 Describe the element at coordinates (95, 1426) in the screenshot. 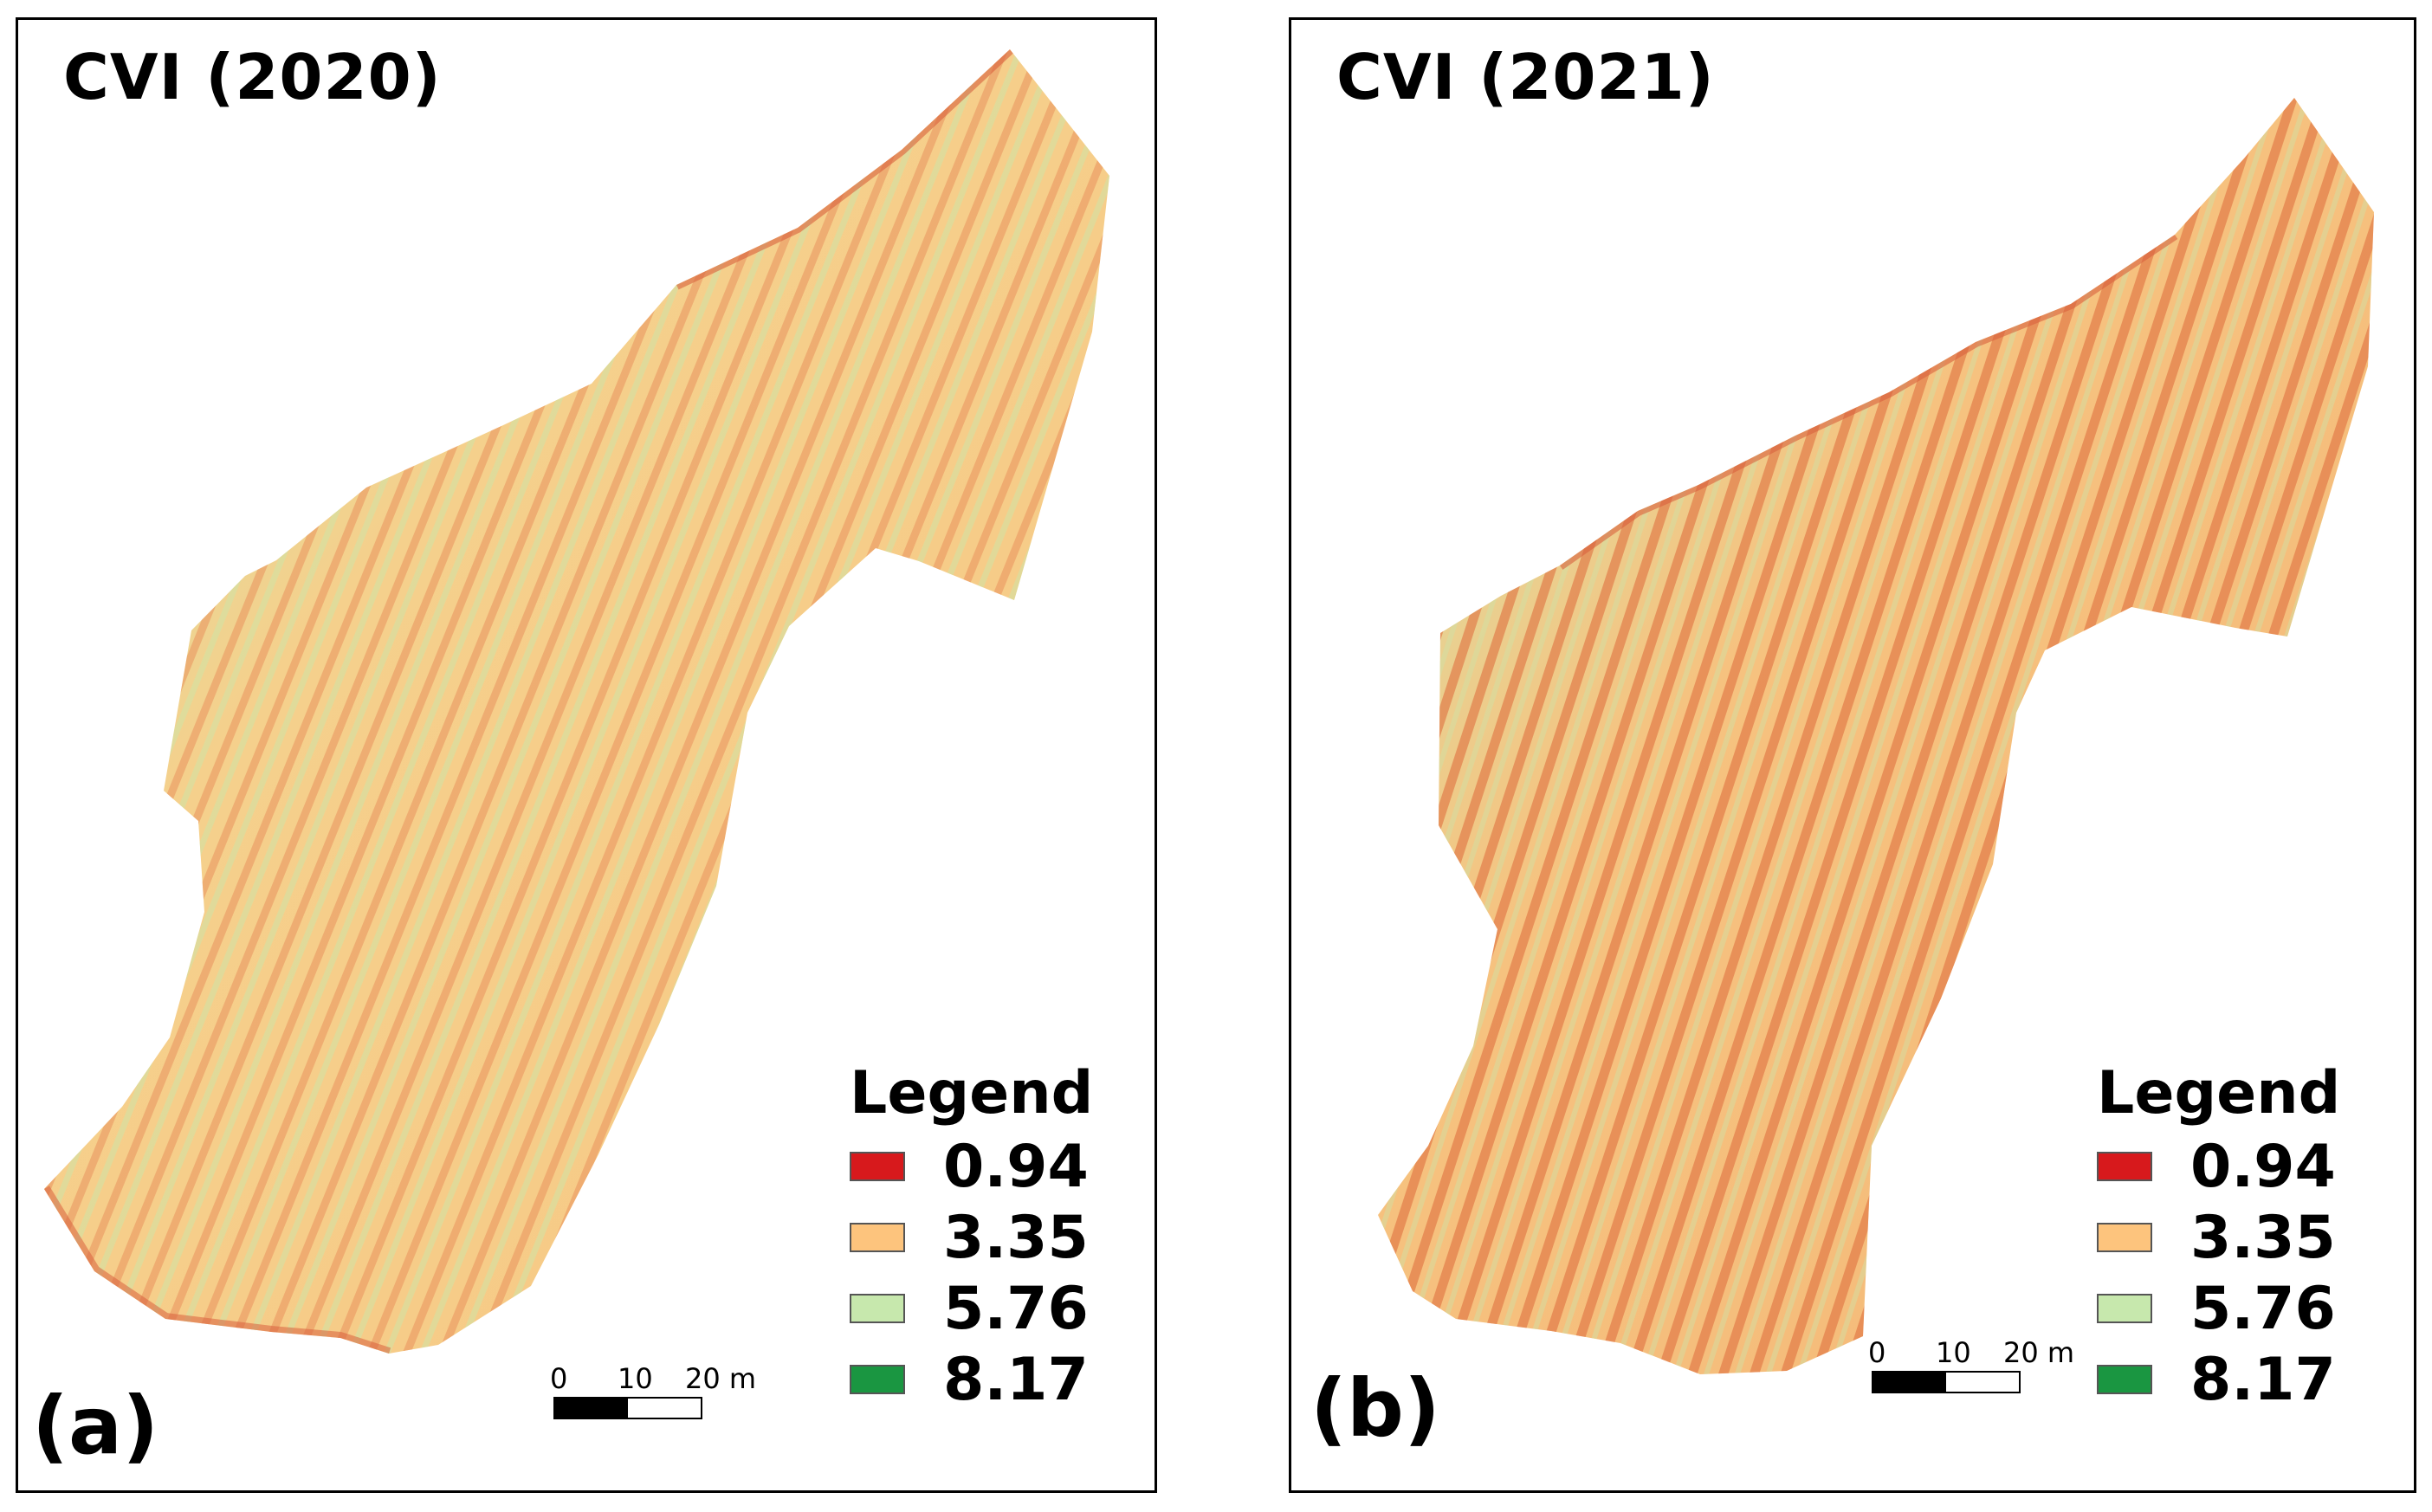

I see `panel-label: (a)` at that location.